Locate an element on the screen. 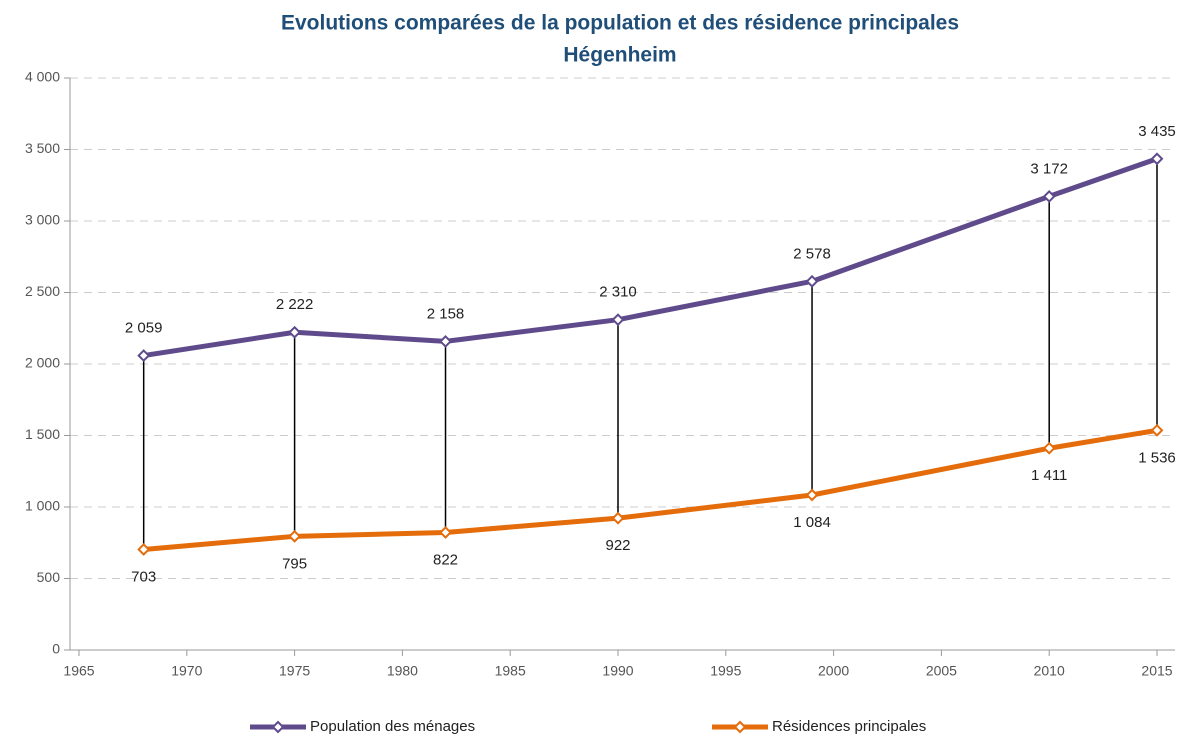 The image size is (1184, 739). y-tick-label: 1 500 is located at coordinates (42, 434).